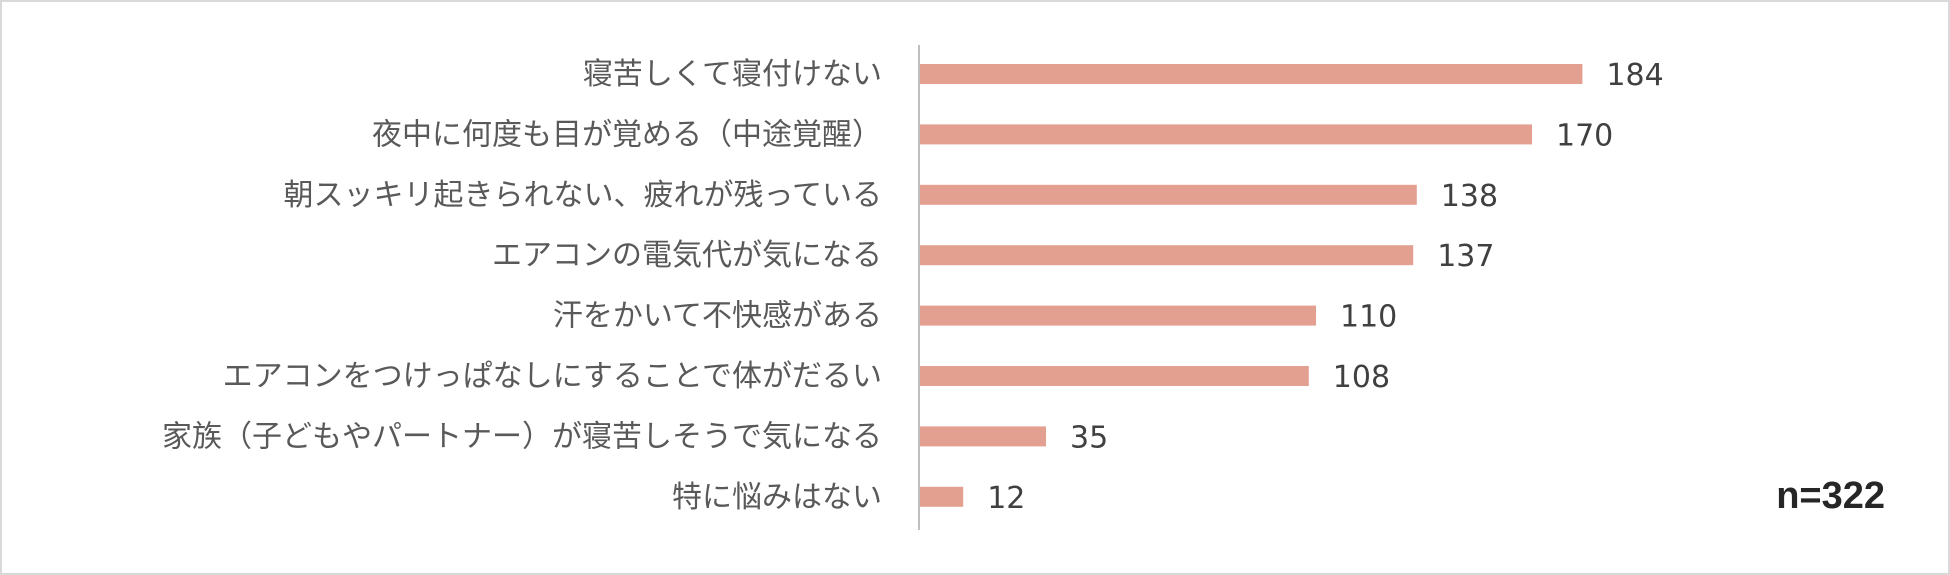 The image size is (1950, 575). What do you see at coordinates (717, 316) in the screenshot?
I see `category-label-4: 汗をかいて不快感がある` at bounding box center [717, 316].